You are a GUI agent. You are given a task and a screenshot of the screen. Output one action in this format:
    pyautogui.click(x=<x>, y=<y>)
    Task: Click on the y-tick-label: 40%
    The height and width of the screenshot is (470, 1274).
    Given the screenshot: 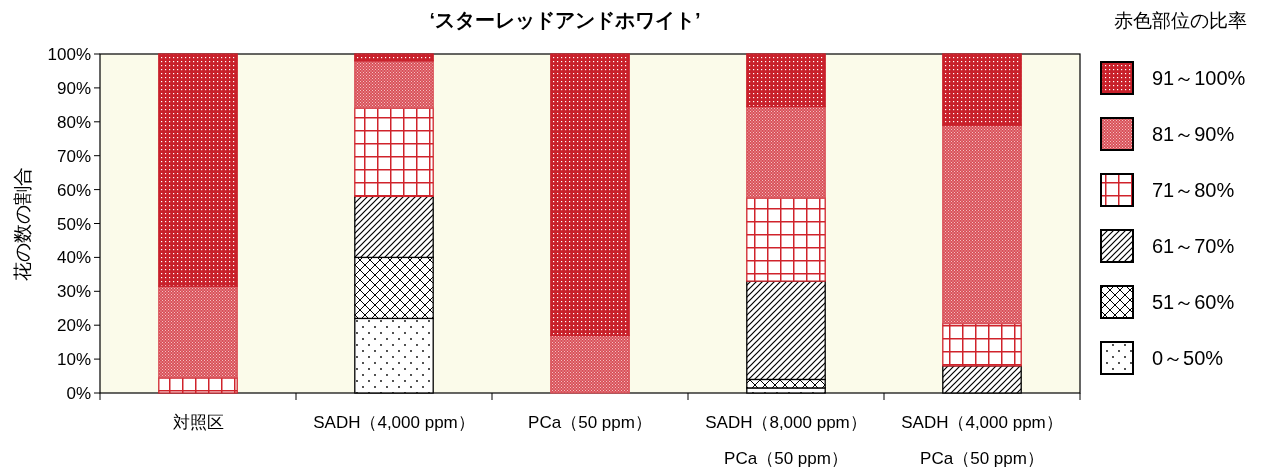 What is the action you would take?
    pyautogui.click(x=73, y=258)
    